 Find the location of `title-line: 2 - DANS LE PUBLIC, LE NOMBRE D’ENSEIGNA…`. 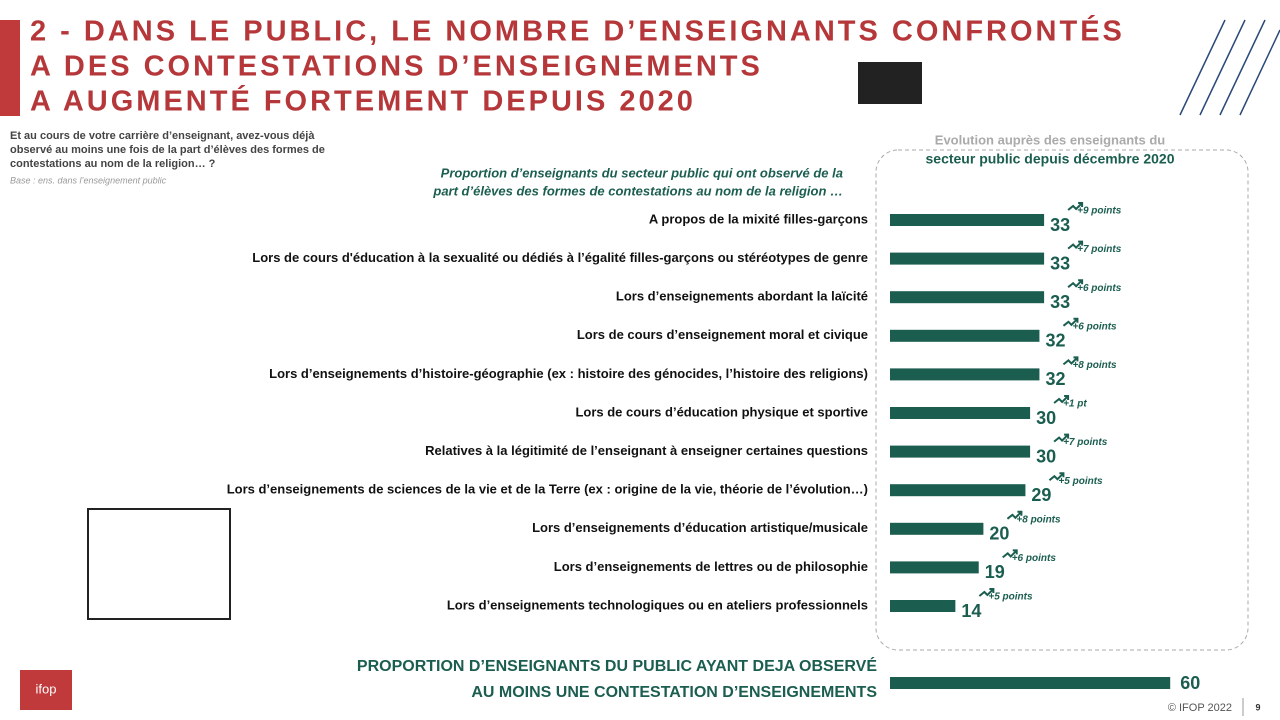

title-line: 2 - DANS LE PUBLIC, LE NOMBRE D’ENSEIGNA… is located at coordinates (577, 31).